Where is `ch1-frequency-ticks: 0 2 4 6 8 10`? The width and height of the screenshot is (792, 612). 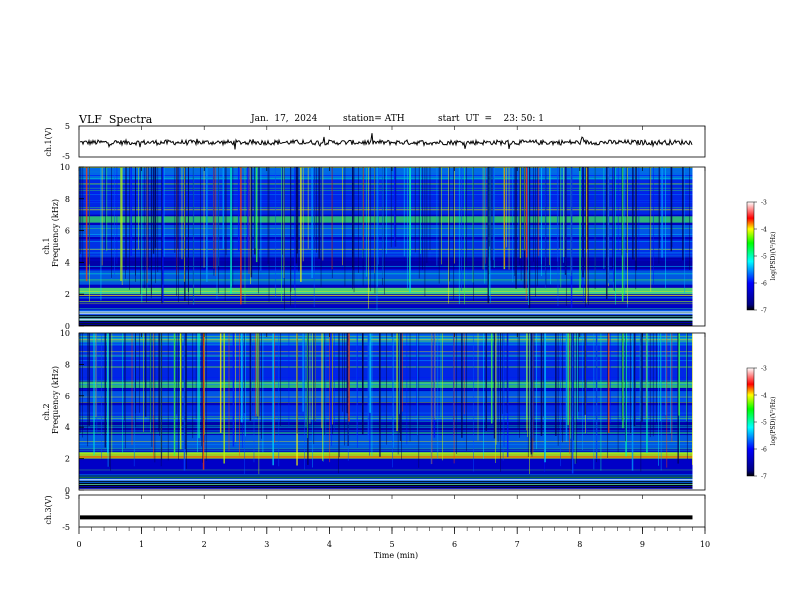
ch1-frequency-ticks: 0 2 4 6 8 10 is located at coordinates (72, 247).